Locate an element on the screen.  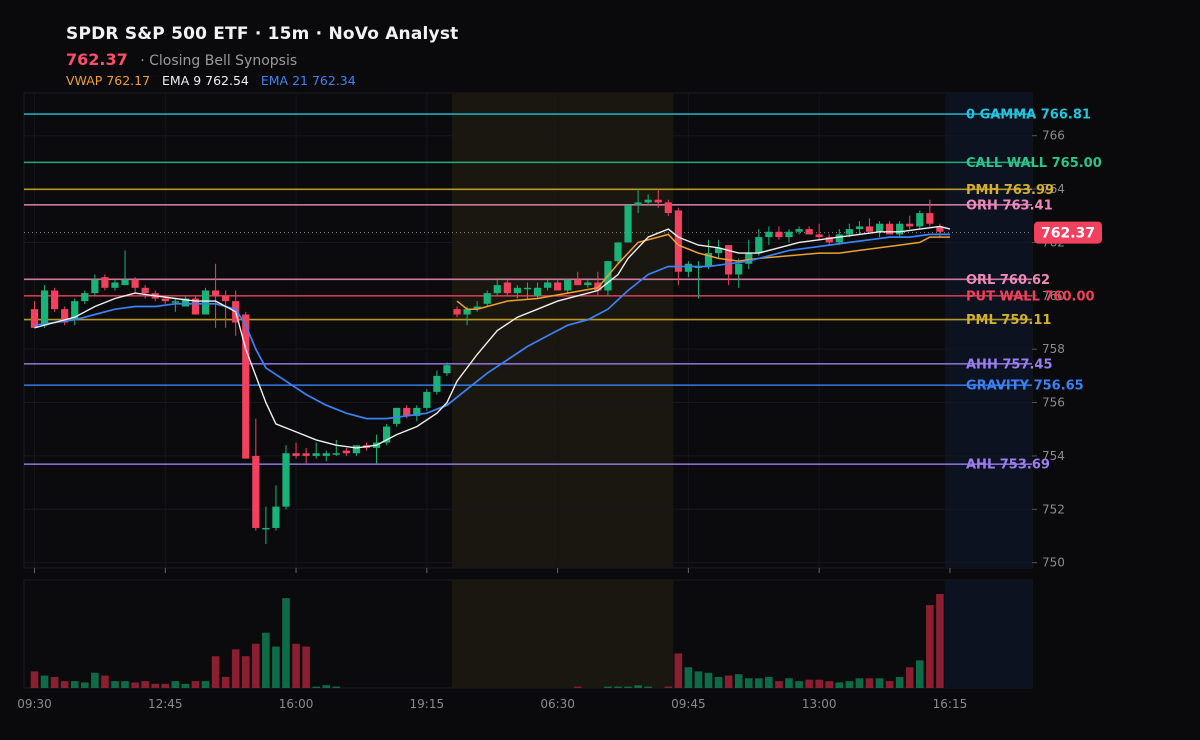
level-label: 0 GAMMA 766.81 is located at coordinates (1028, 115).